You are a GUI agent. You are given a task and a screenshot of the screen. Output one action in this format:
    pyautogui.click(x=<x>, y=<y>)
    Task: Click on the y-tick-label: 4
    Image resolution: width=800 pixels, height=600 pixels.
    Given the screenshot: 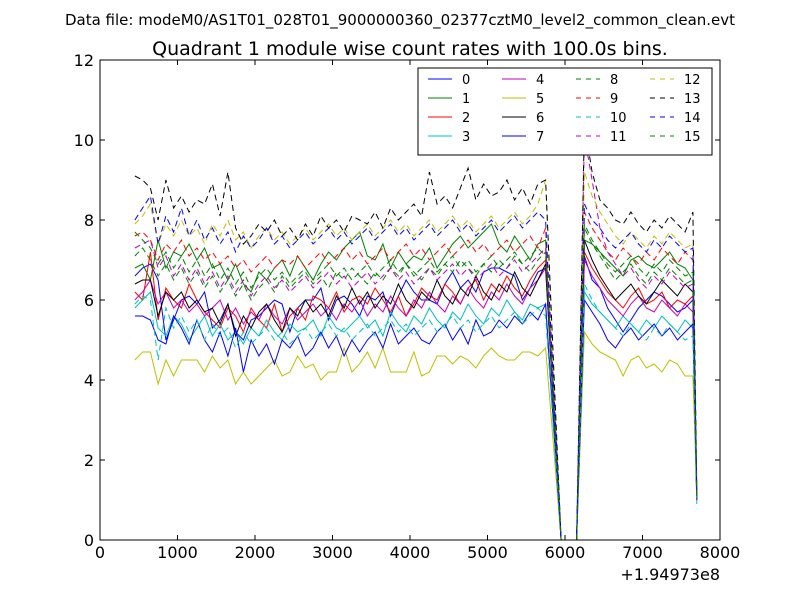 What is the action you would take?
    pyautogui.click(x=89, y=380)
    